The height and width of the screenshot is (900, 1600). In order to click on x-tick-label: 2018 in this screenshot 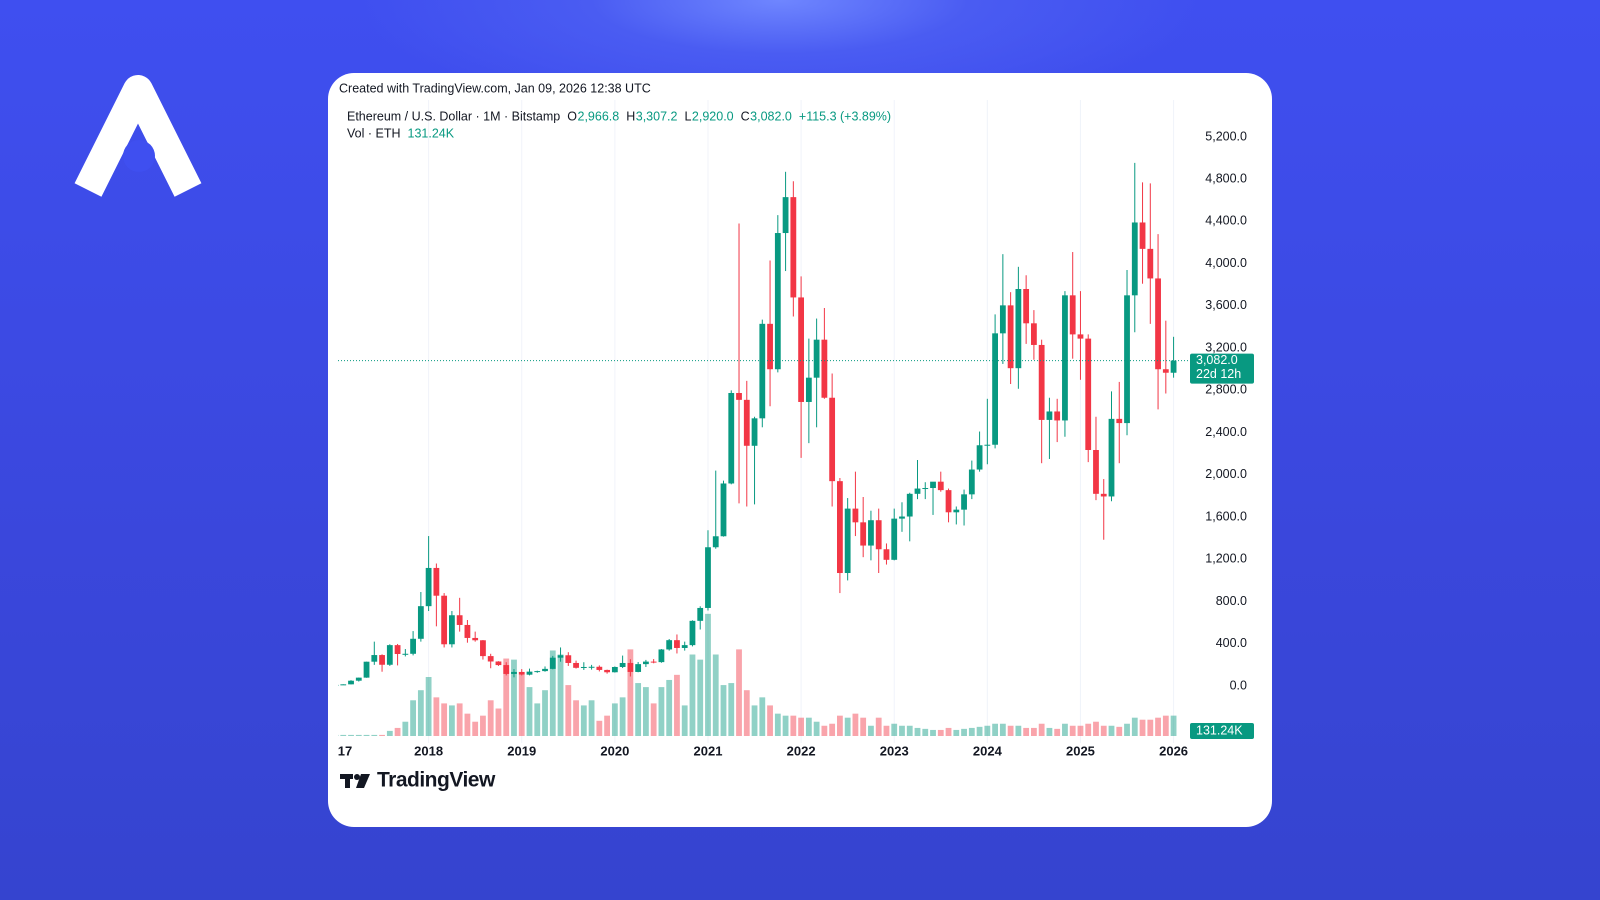, I will do `click(428, 750)`.